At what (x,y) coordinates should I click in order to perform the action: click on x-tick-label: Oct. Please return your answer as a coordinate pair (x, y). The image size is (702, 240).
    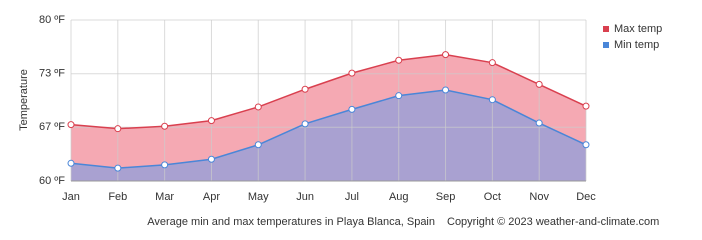
    Looking at the image, I should click on (492, 197).